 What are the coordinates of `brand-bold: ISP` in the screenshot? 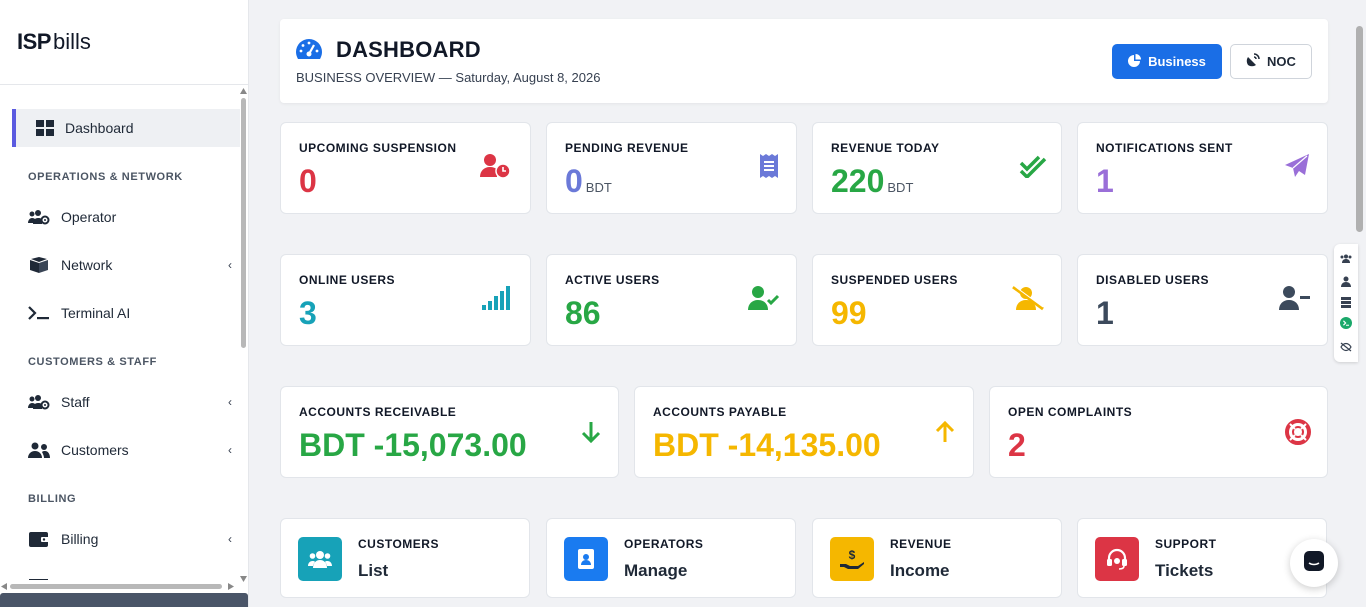 It's located at (34, 41).